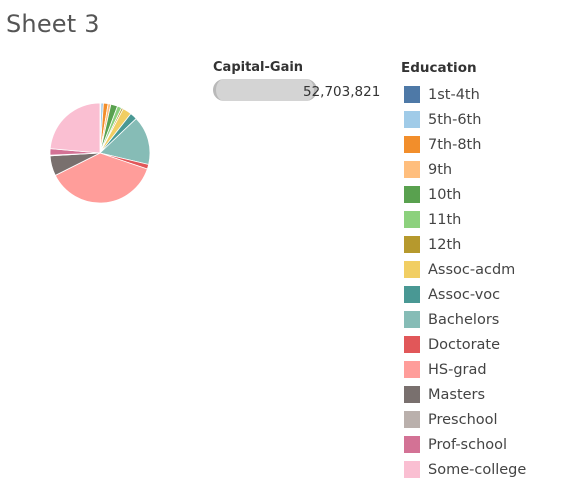 Image resolution: width=575 pixels, height=482 pixels. I want to click on legend-item-doctorate: Doctorate, so click(486, 344).